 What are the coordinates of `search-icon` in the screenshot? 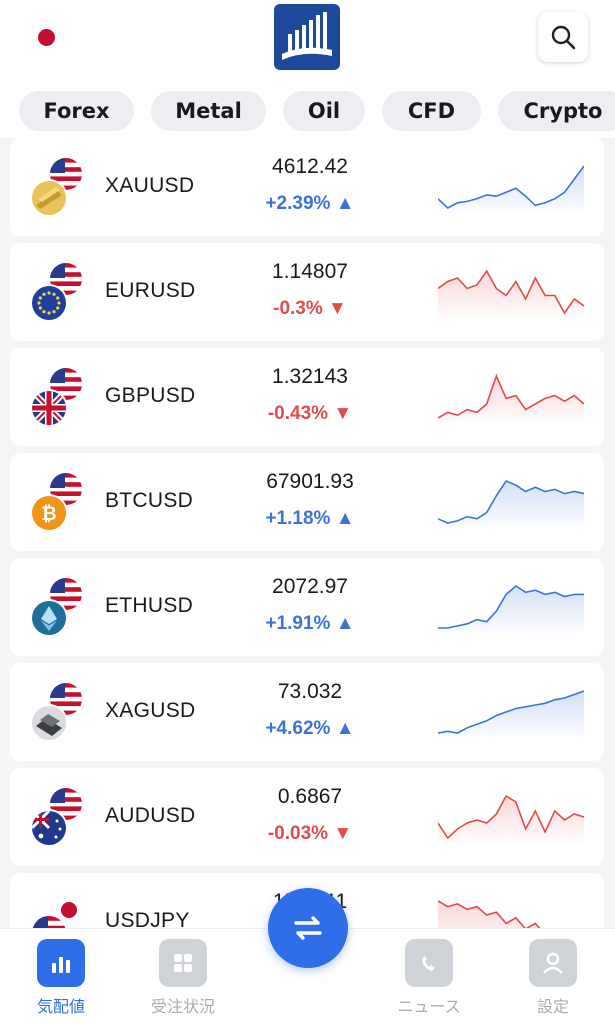 It's located at (563, 37).